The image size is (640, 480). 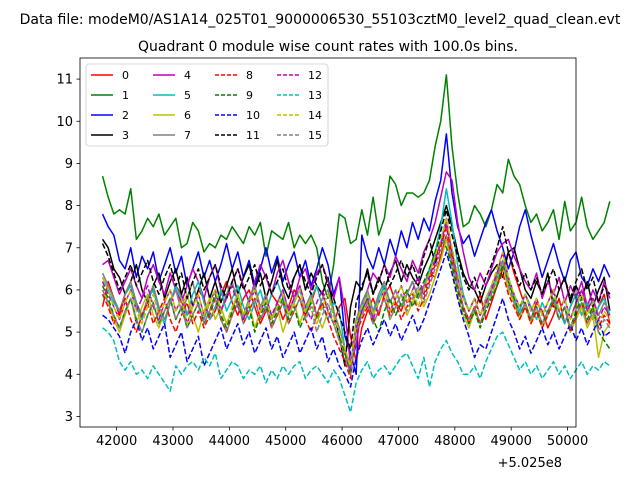 I want to click on y-tick-label: 9, so click(x=69, y=164).